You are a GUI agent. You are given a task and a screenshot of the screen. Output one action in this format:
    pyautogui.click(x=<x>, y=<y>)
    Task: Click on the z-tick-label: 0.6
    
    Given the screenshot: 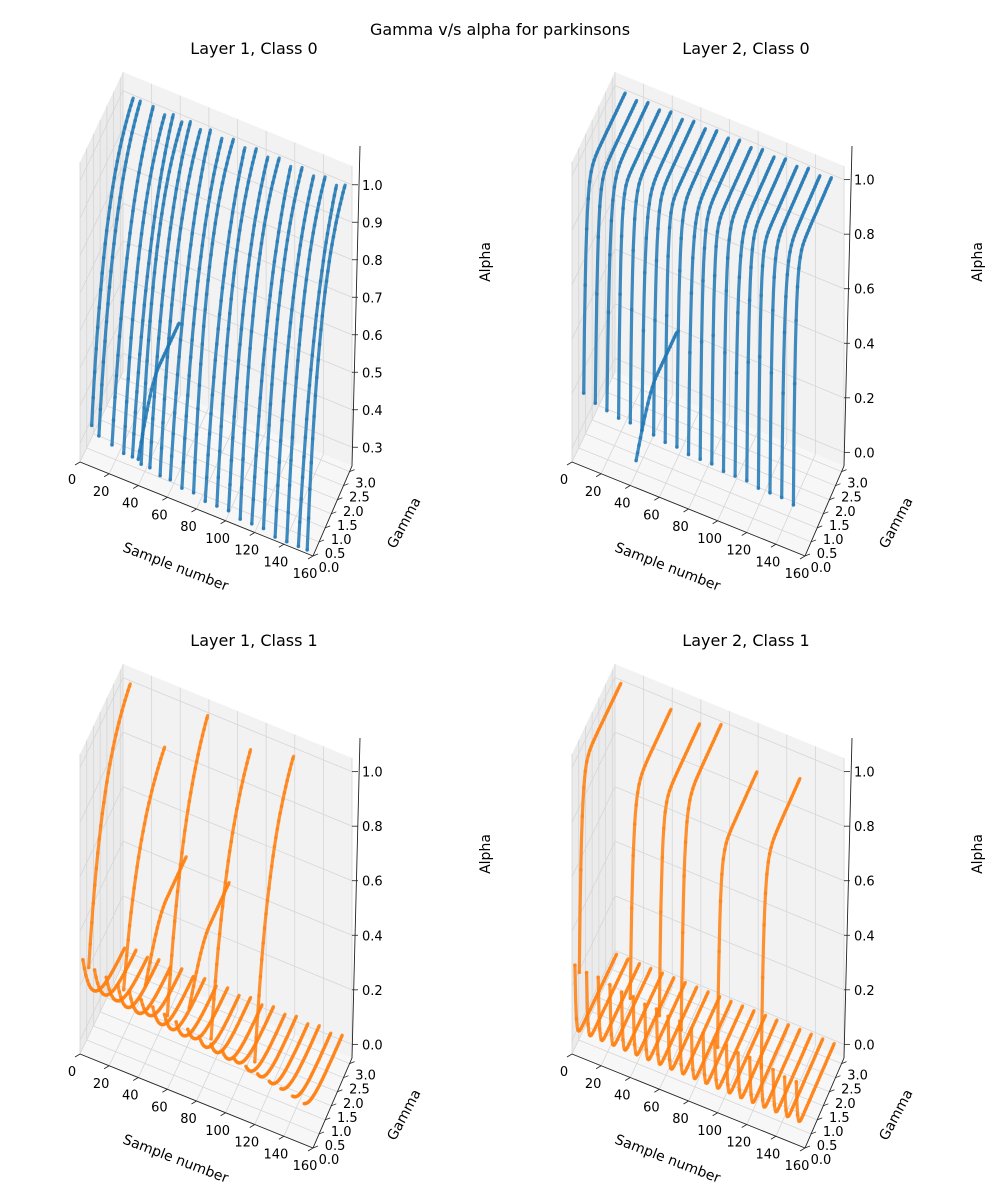 What is the action you would take?
    pyautogui.click(x=864, y=882)
    